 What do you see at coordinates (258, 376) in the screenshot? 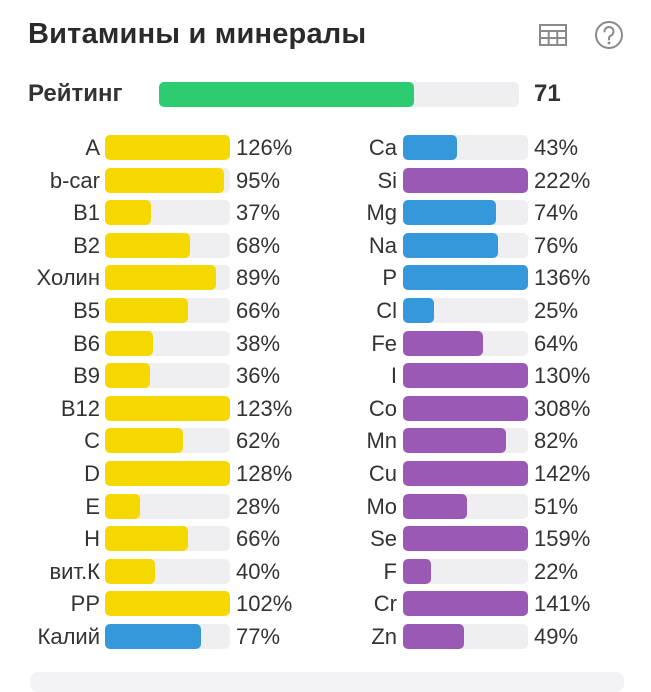
I see `vitamins-percent: 36%` at bounding box center [258, 376].